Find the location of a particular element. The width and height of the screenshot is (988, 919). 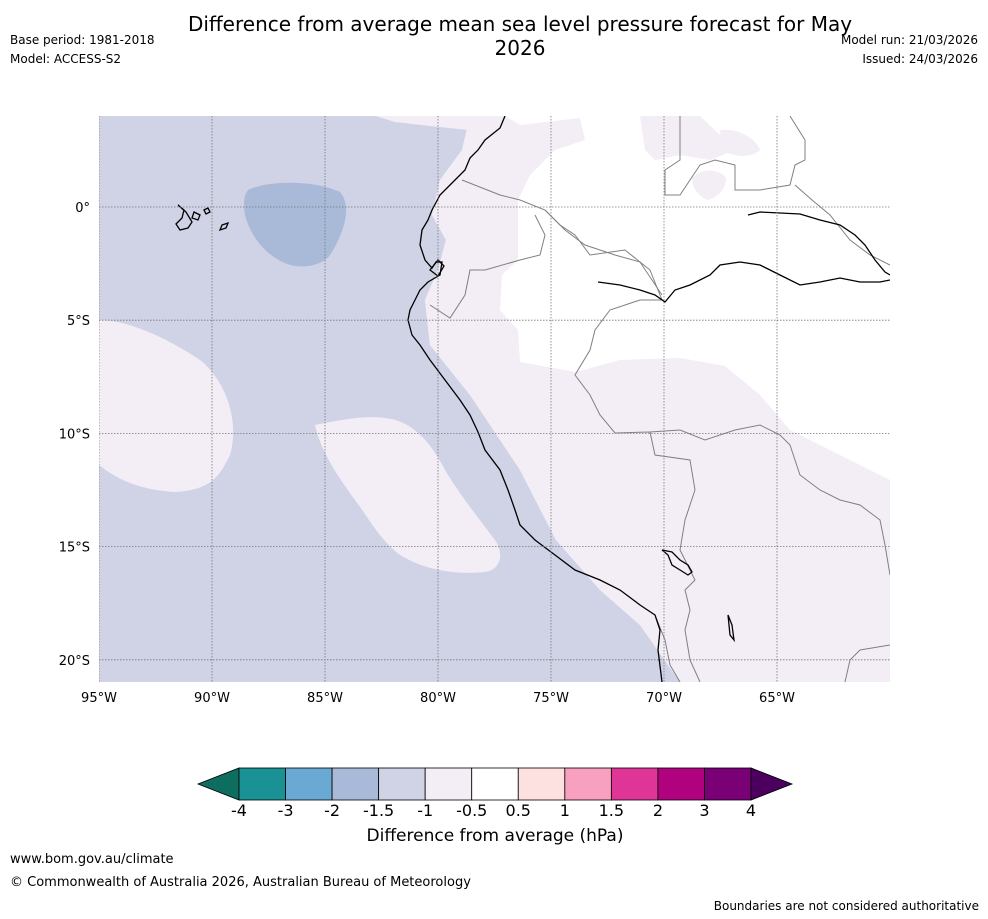

ocean-patch-neg-1-central is located at coordinates (408, 495).